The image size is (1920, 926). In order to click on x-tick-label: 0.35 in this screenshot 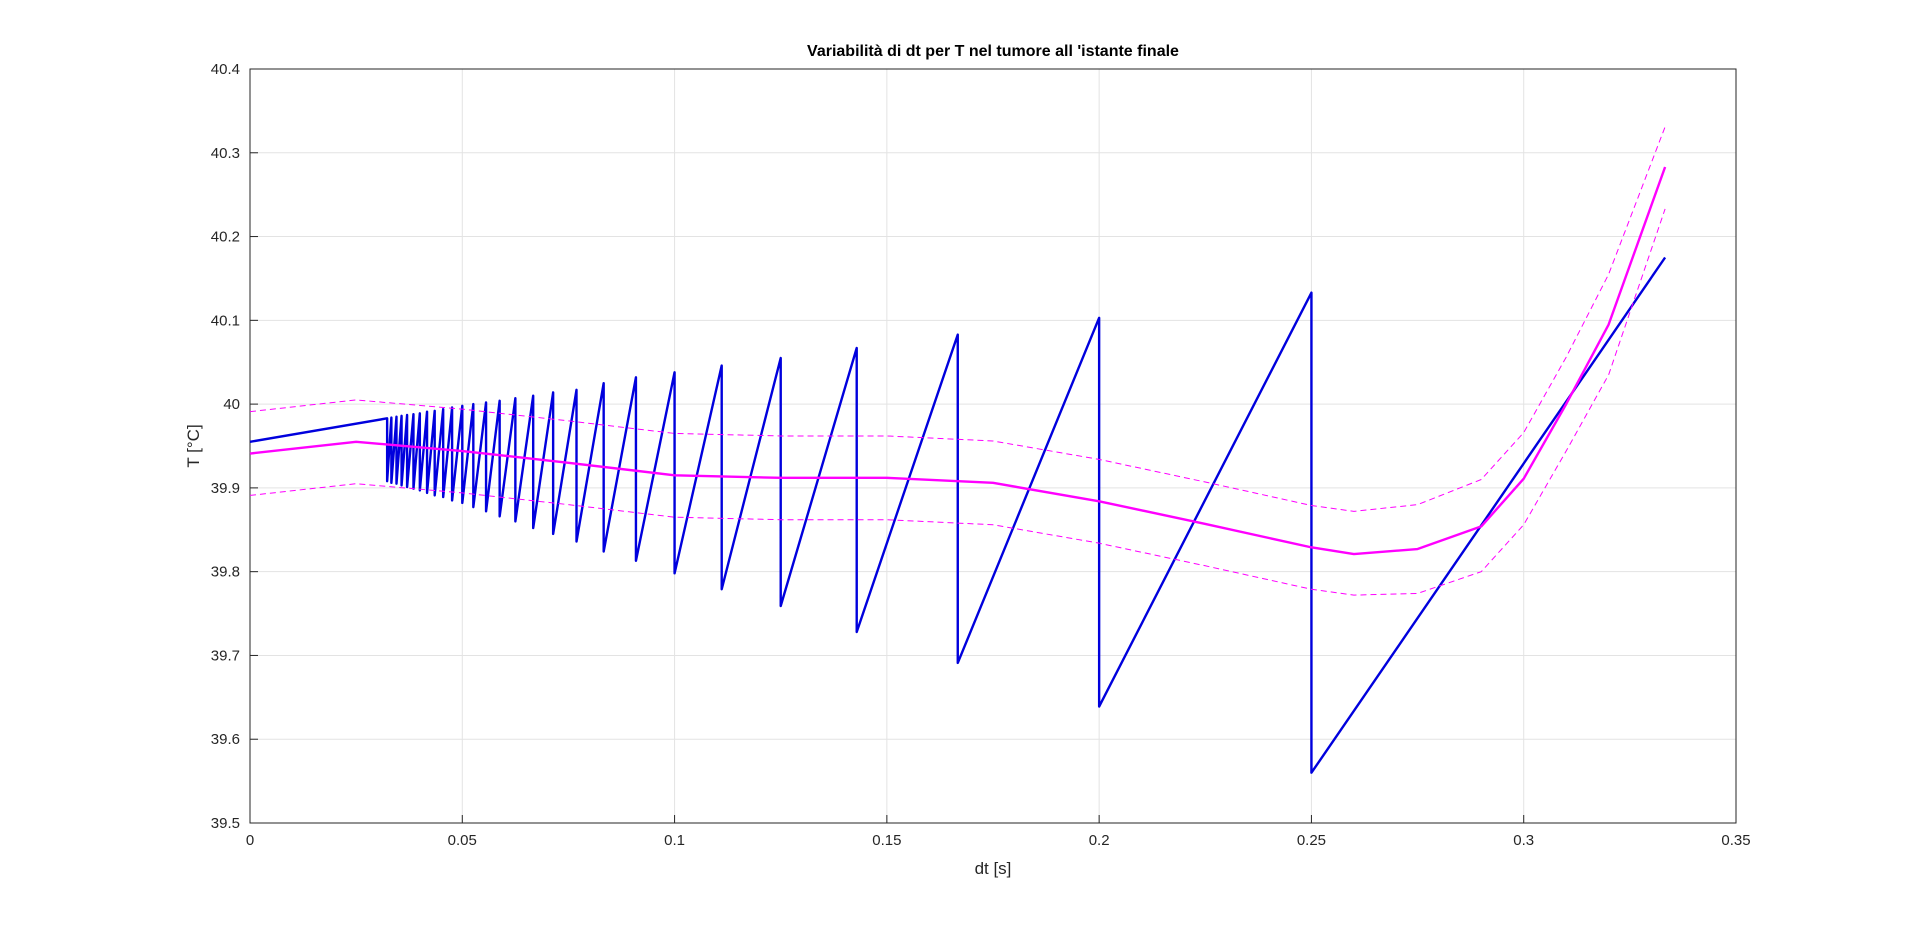, I will do `click(1735, 840)`.